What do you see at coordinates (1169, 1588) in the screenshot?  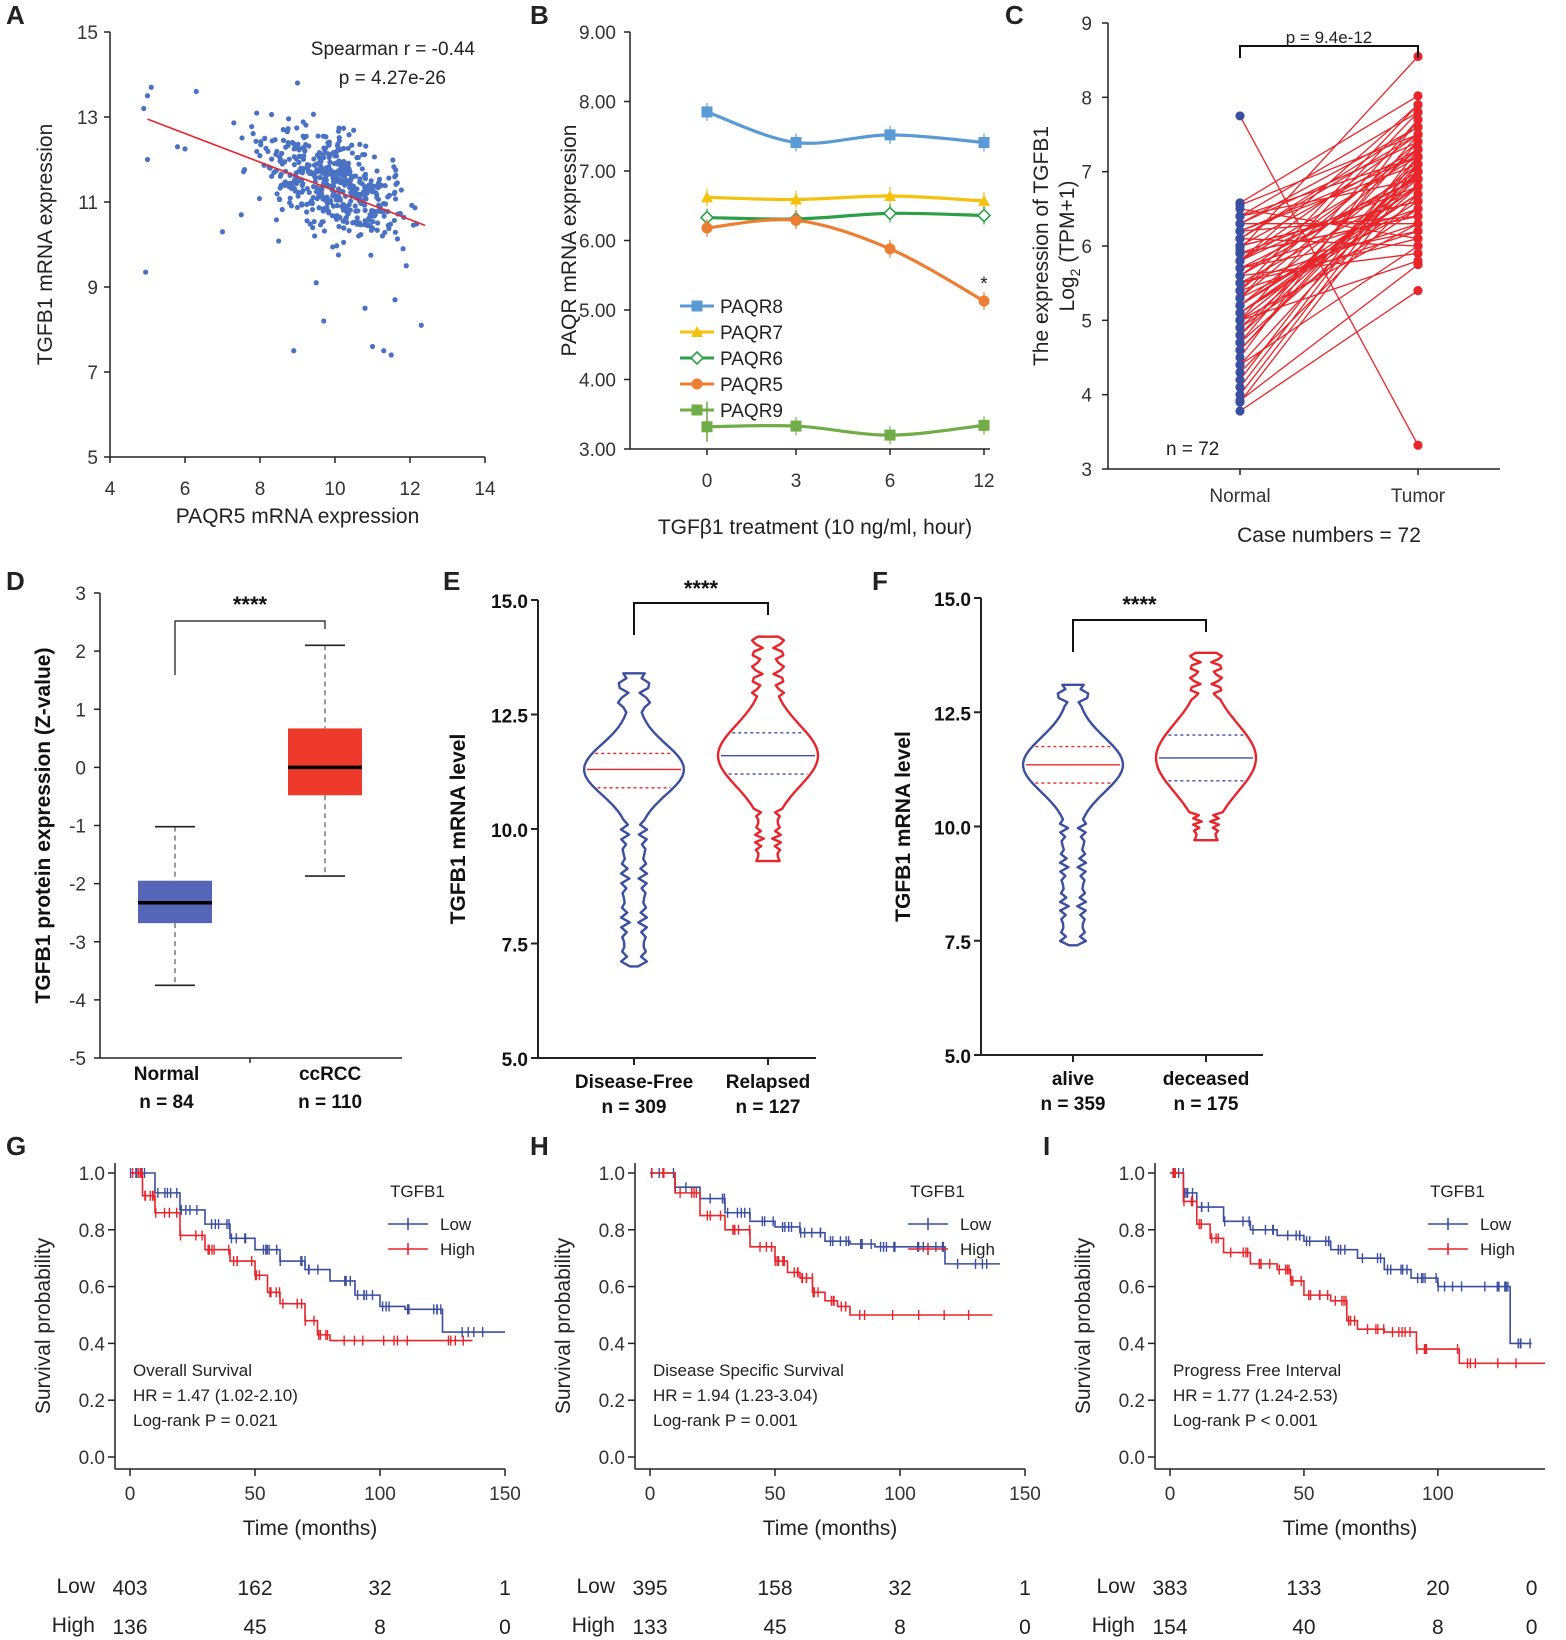 I see `risk-count-low: 383` at bounding box center [1169, 1588].